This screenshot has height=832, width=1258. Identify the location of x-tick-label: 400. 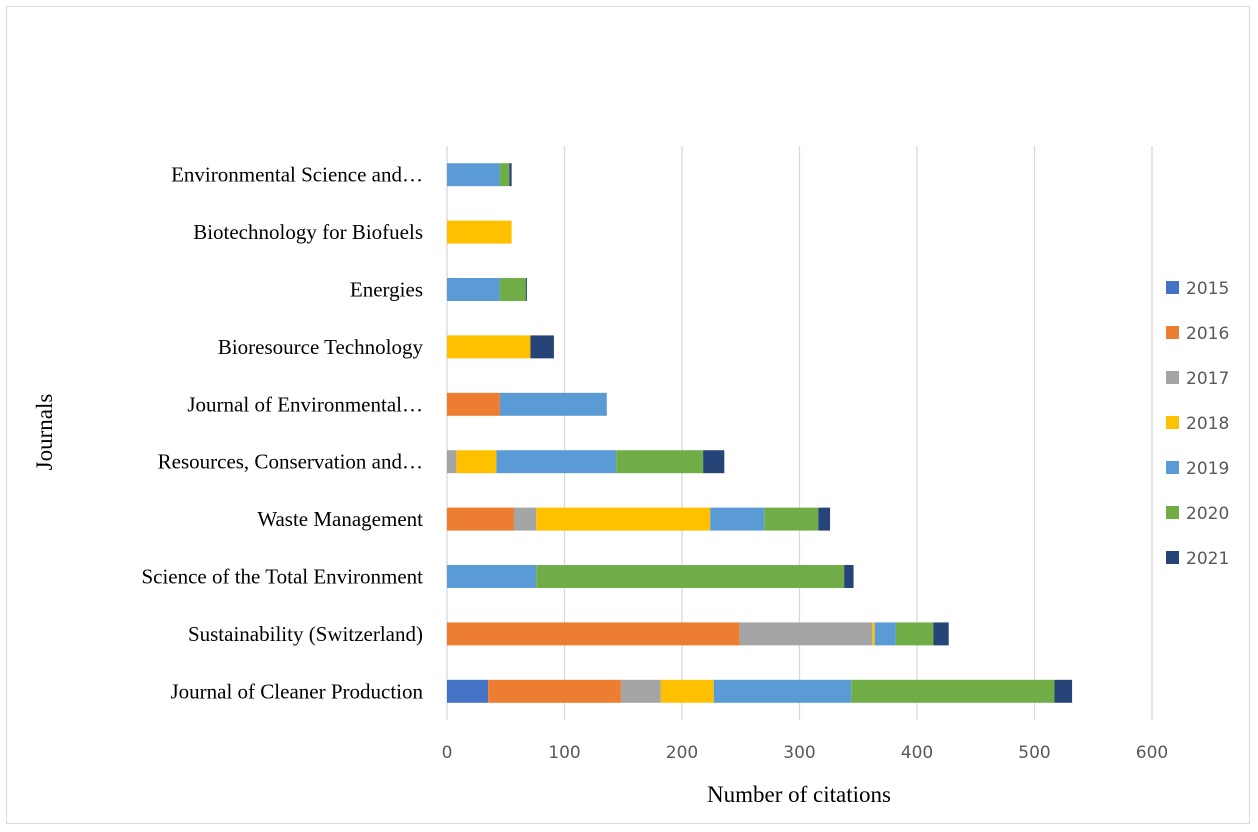
(917, 753).